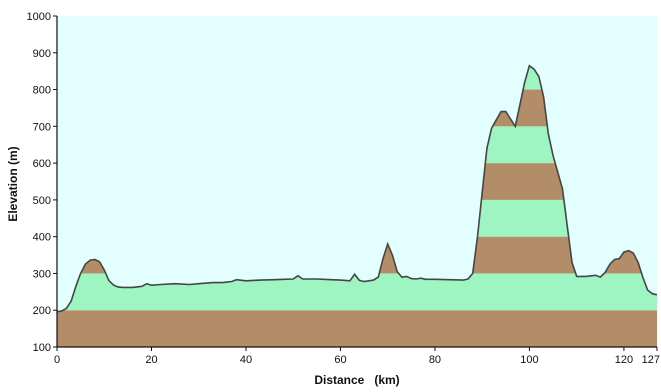 This screenshot has width=661, height=392. Describe the element at coordinates (42, 274) in the screenshot. I see `y-tick-label: 300` at that location.